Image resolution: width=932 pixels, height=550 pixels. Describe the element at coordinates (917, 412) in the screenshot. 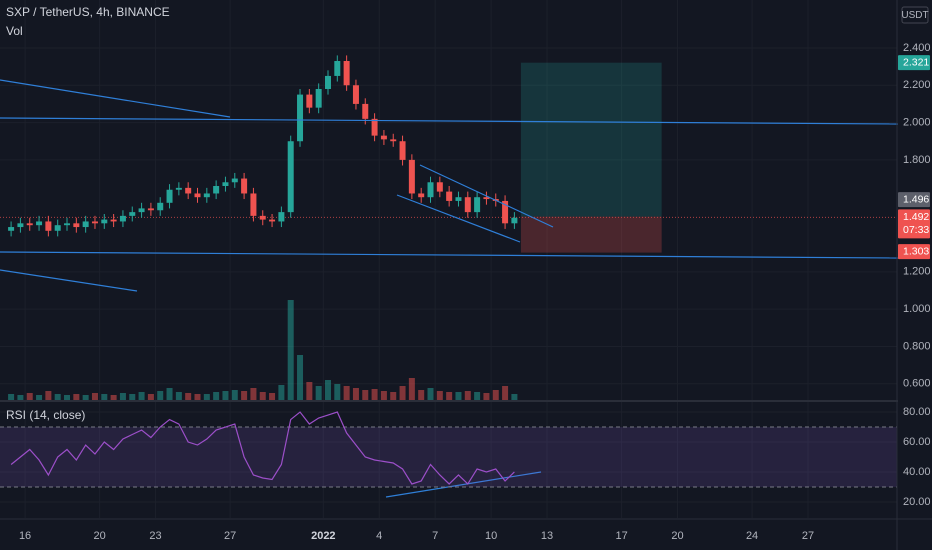

I see `rsi-tick-label: 80.00` at that location.